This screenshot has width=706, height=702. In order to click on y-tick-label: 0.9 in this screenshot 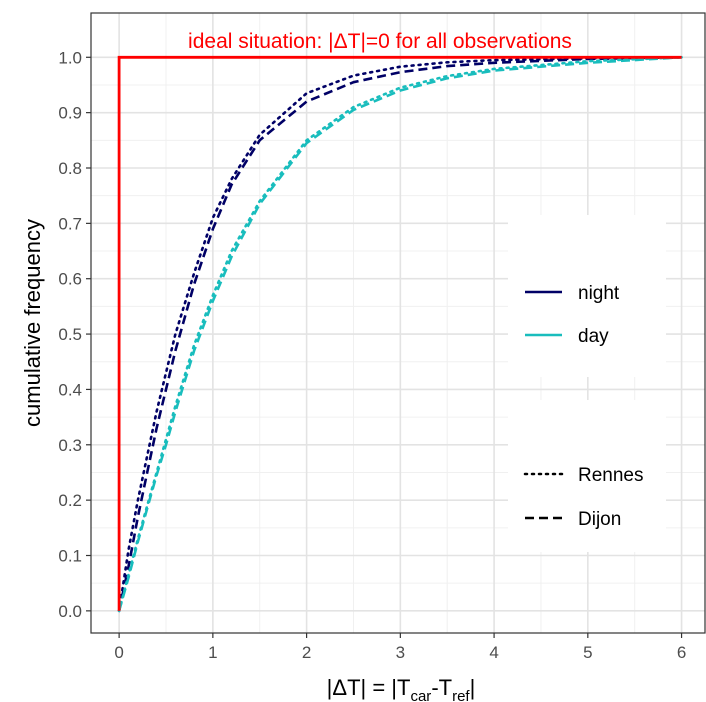, I will do `click(70, 113)`.